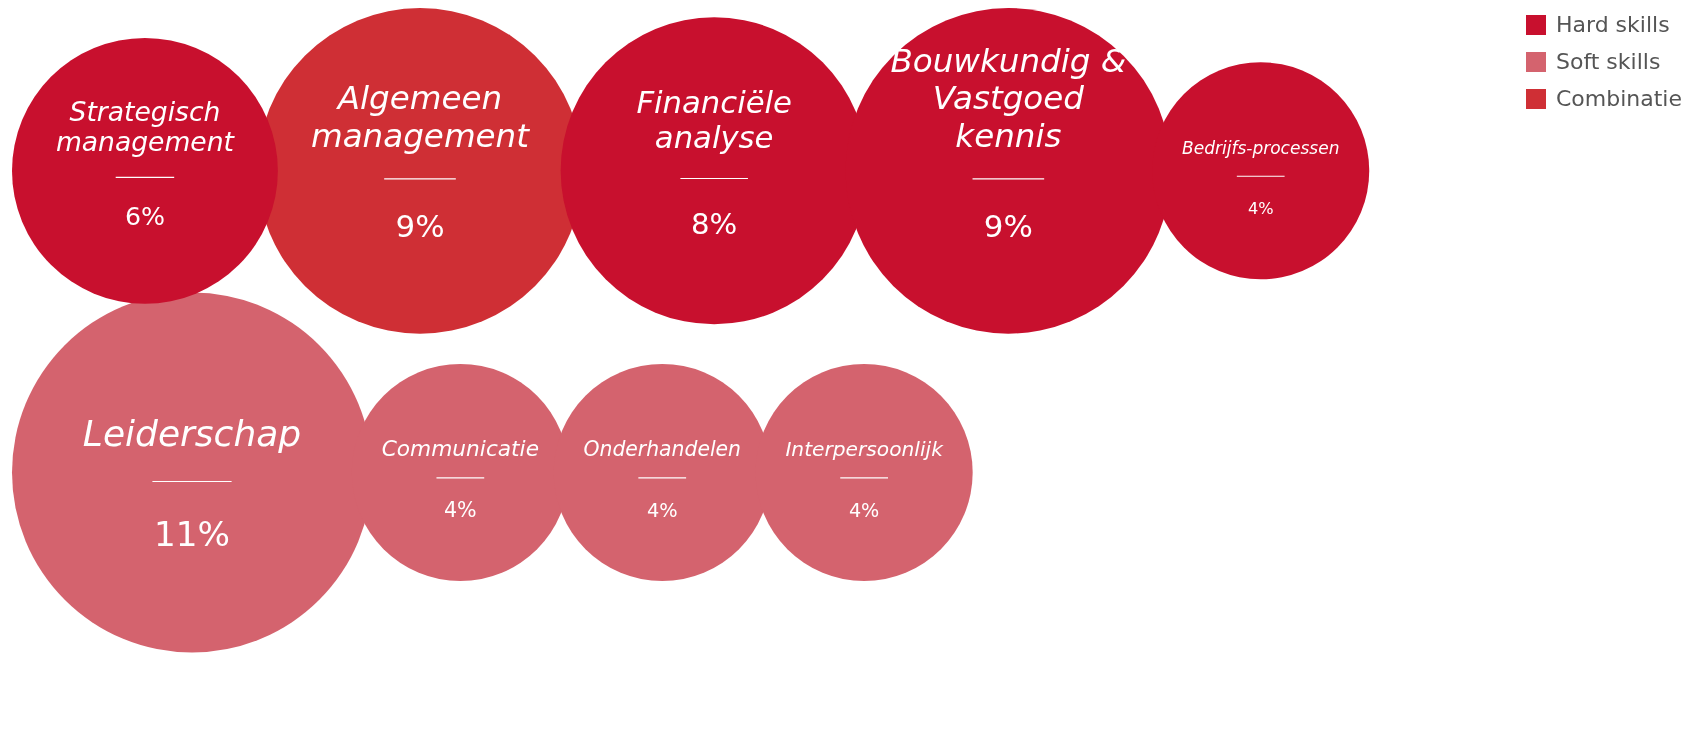 Image resolution: width=1694 pixels, height=729 pixels. What do you see at coordinates (145, 126) in the screenshot?
I see `category-label: Strategisch management` at bounding box center [145, 126].